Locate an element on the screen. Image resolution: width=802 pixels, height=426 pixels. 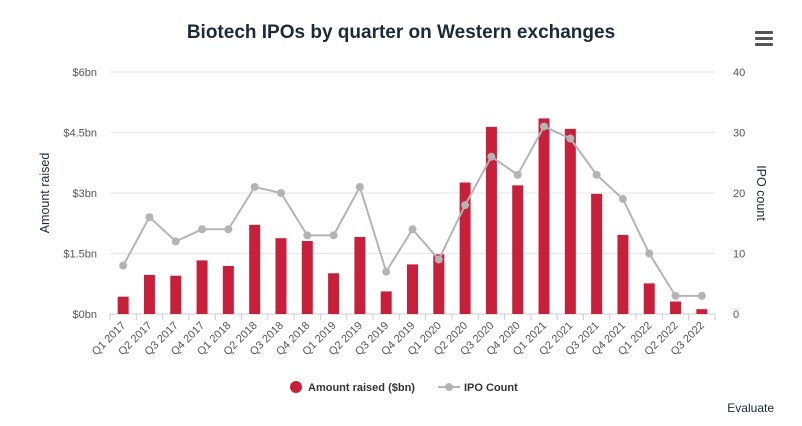
legend-label-amount: Amount raised ($bn) is located at coordinates (361, 388).